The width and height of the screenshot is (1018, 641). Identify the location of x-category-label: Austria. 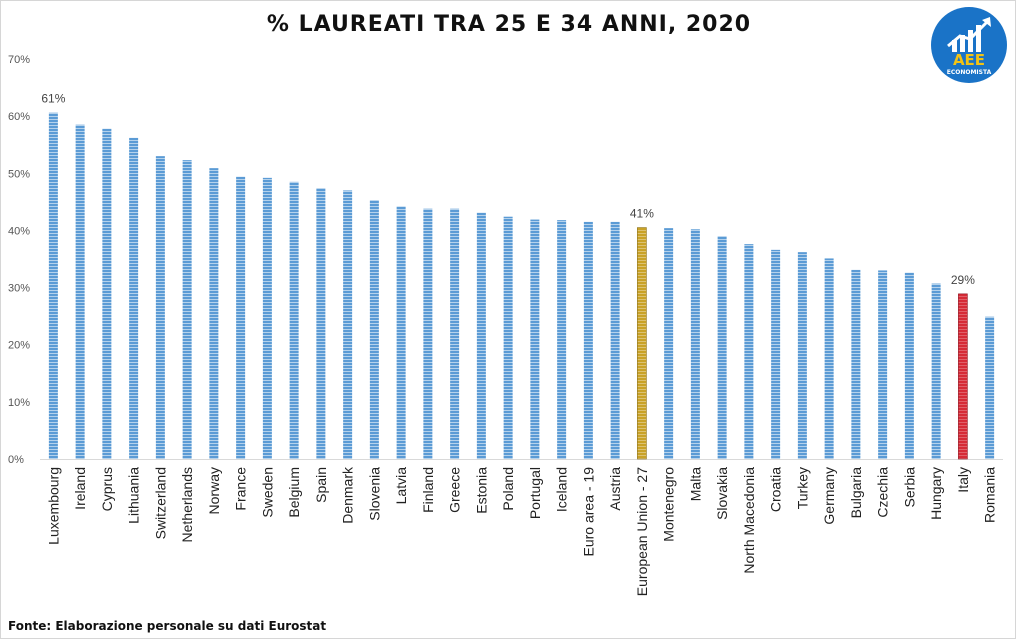
(615, 489).